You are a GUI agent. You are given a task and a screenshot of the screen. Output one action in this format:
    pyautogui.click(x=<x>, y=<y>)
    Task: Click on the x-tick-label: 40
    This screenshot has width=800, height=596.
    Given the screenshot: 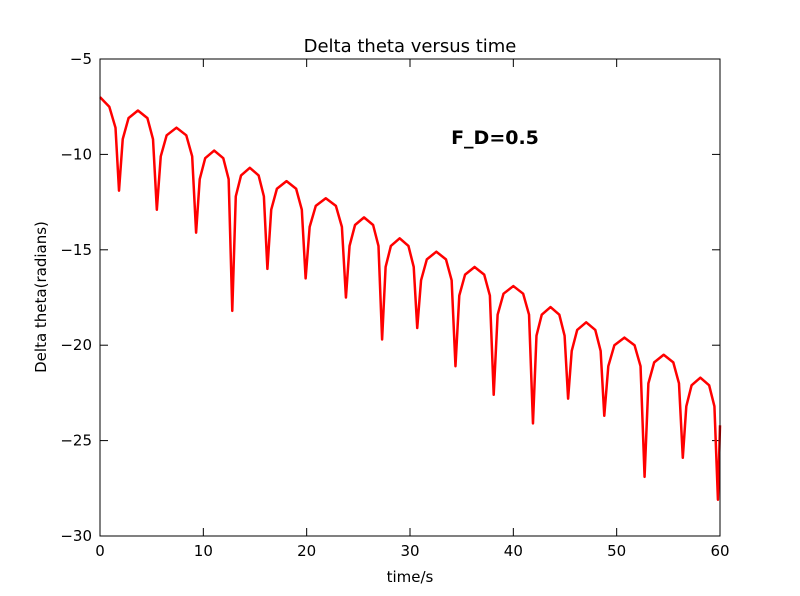 What is the action you would take?
    pyautogui.click(x=513, y=551)
    